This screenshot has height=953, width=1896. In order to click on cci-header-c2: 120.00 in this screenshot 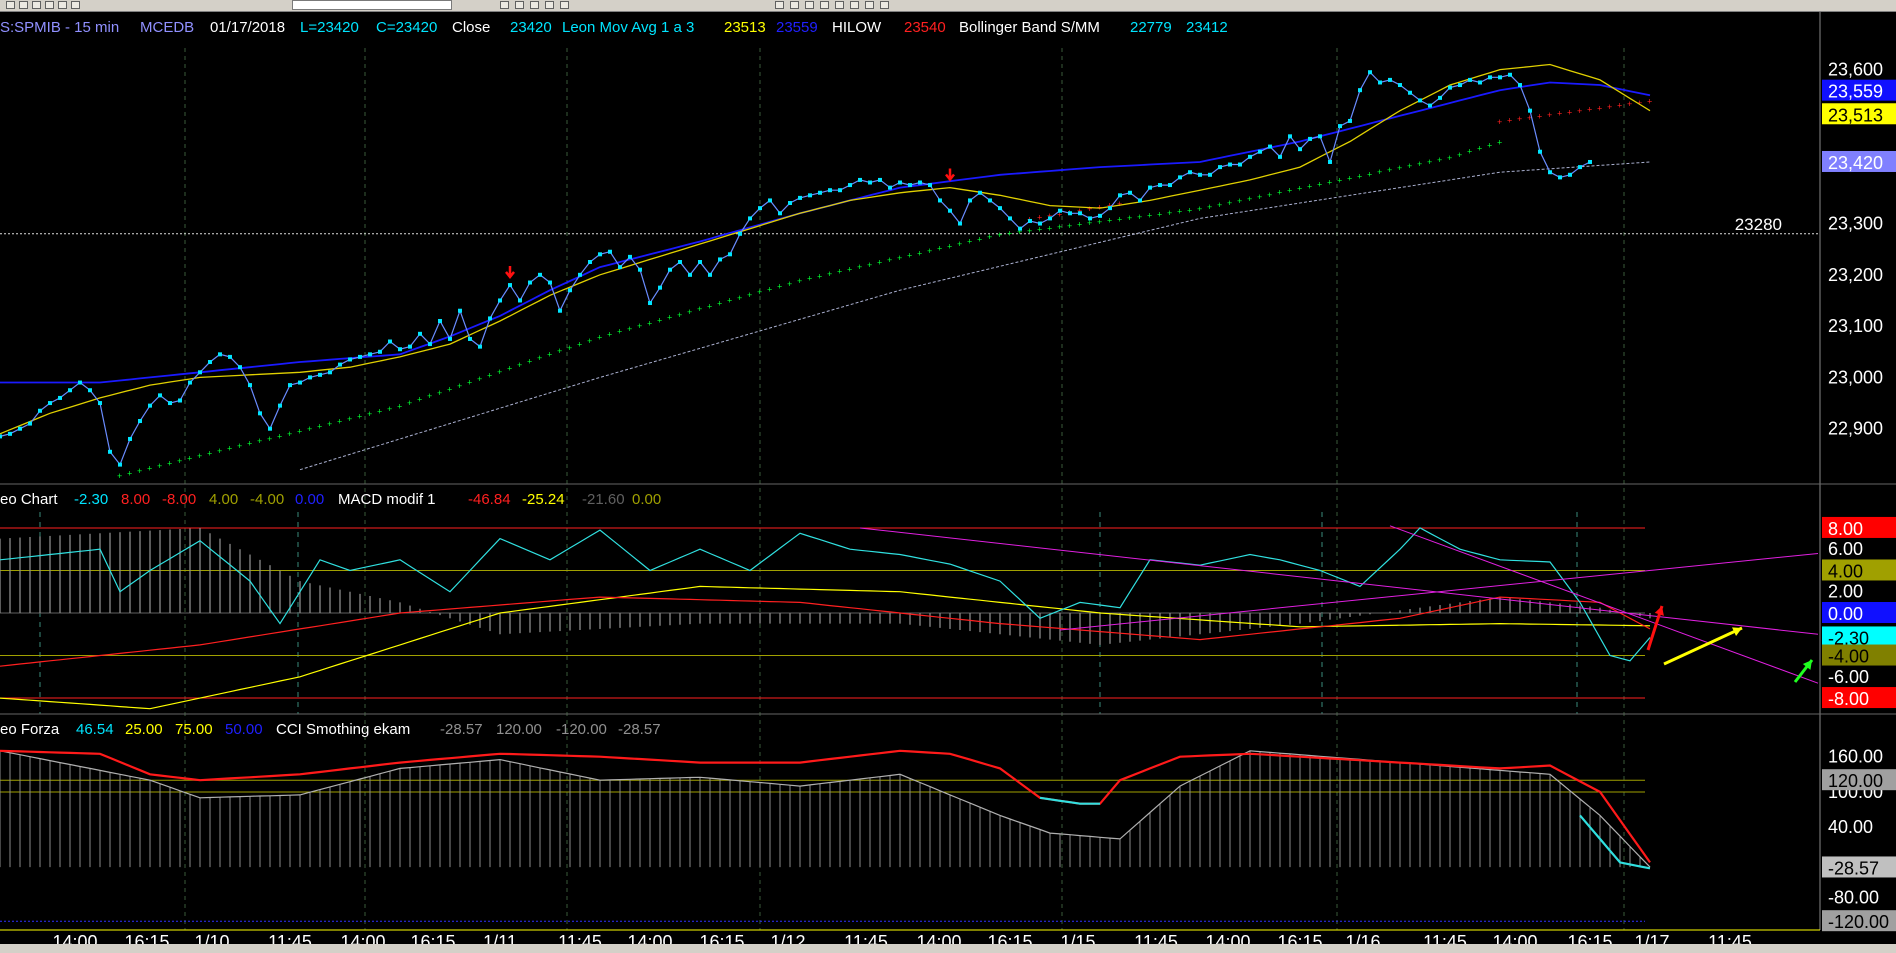, I will do `click(519, 729)`.